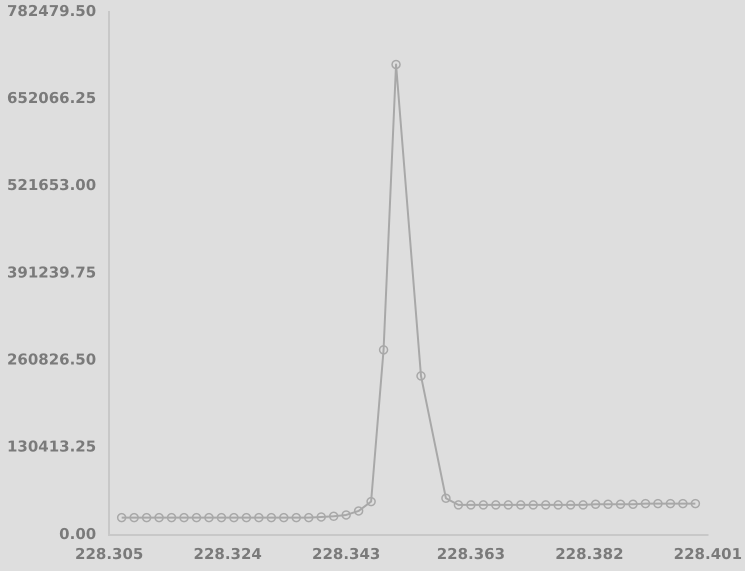 This screenshot has width=745, height=571. Describe the element at coordinates (228, 553) in the screenshot. I see `x-tick-label: 228.324` at that location.